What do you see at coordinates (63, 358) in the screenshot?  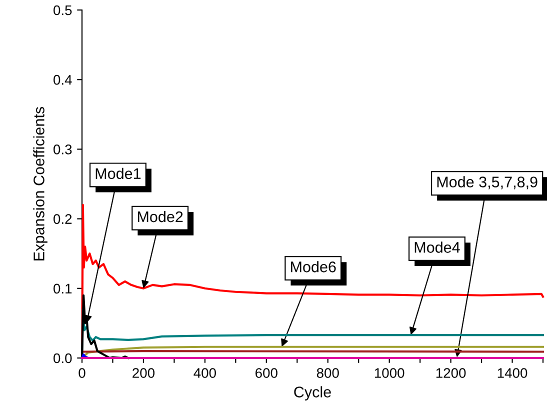 I see `y-tick-label: 0.0` at bounding box center [63, 358].